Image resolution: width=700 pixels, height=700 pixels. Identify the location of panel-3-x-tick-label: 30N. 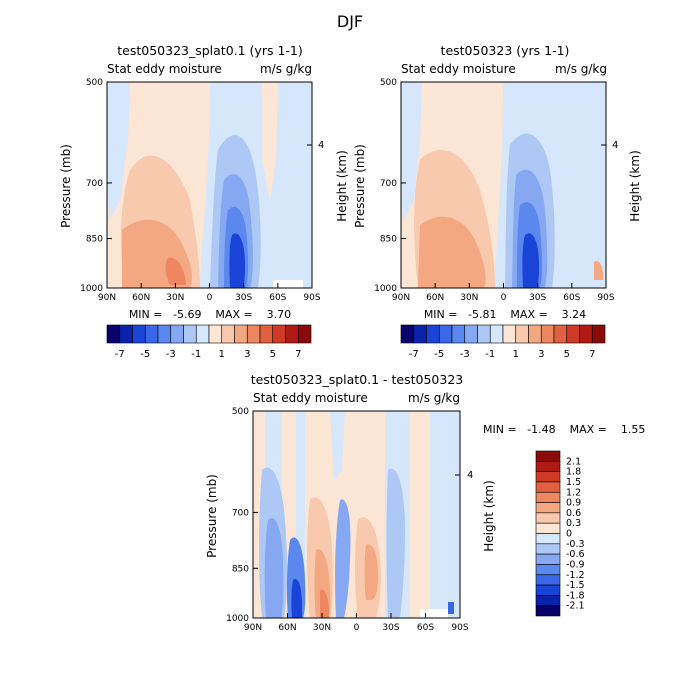
(322, 628).